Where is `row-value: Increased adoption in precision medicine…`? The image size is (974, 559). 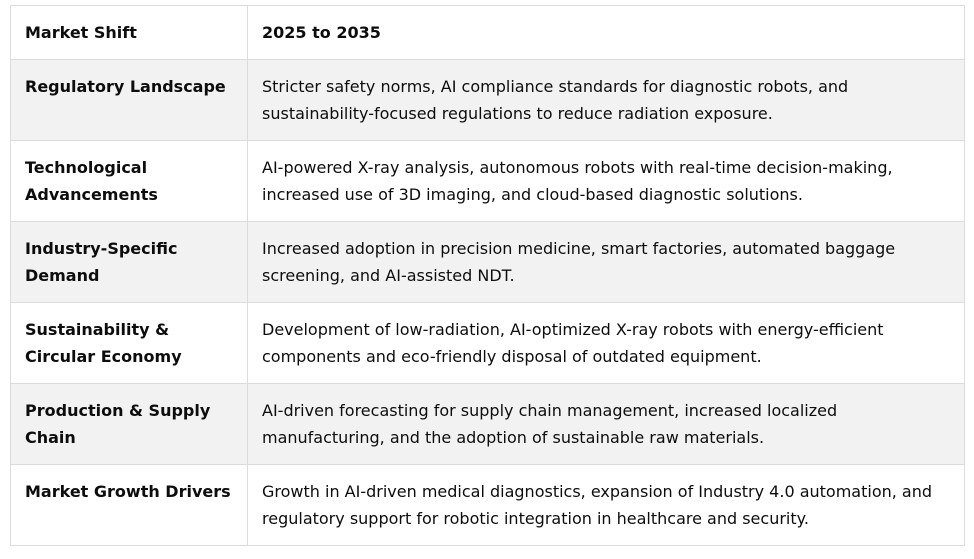
row-value: Increased adoption in precision medicine… is located at coordinates (606, 262).